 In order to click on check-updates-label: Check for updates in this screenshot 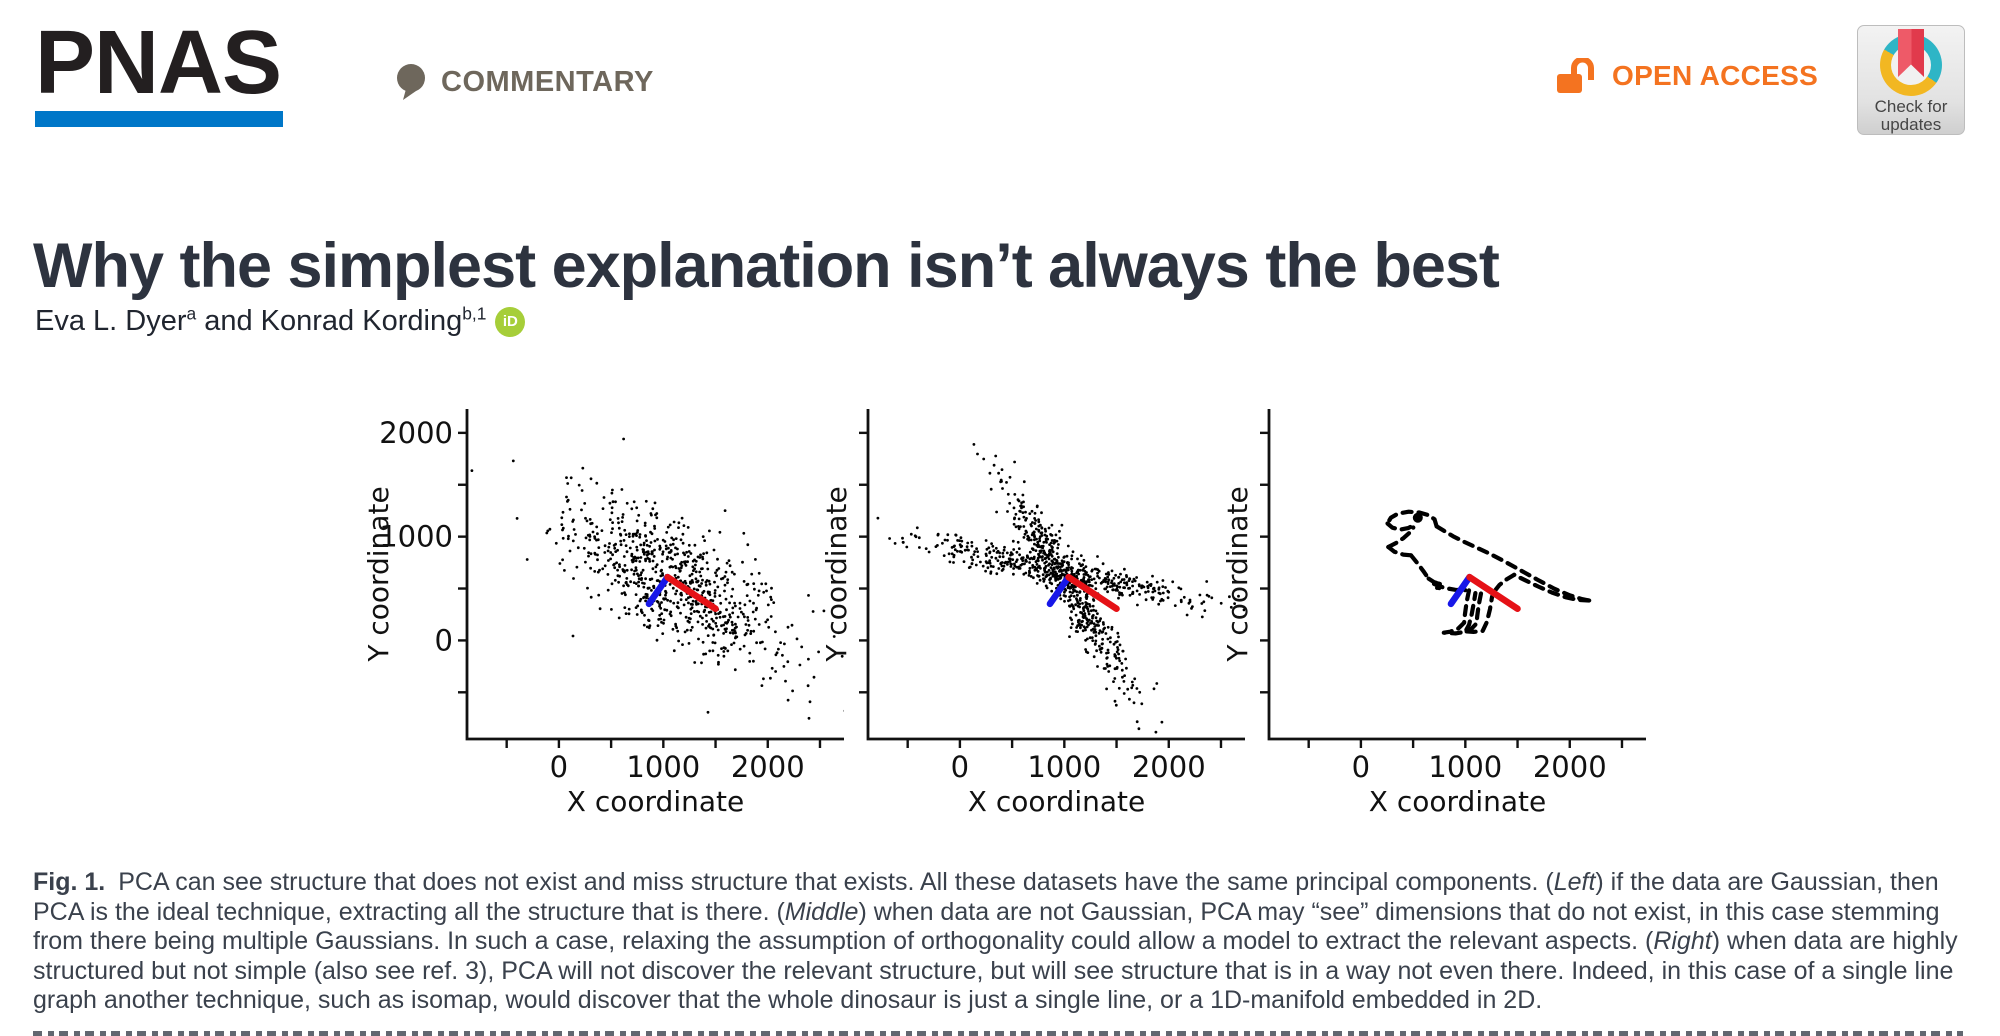, I will do `click(1911, 115)`.